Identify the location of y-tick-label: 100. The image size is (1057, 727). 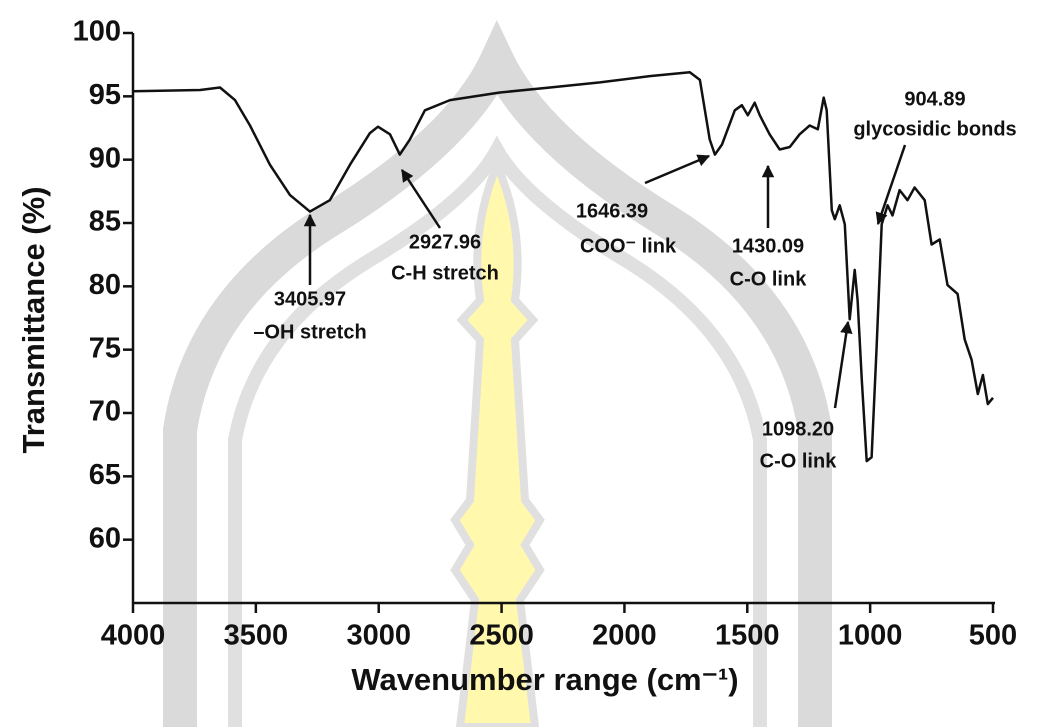
(97, 32).